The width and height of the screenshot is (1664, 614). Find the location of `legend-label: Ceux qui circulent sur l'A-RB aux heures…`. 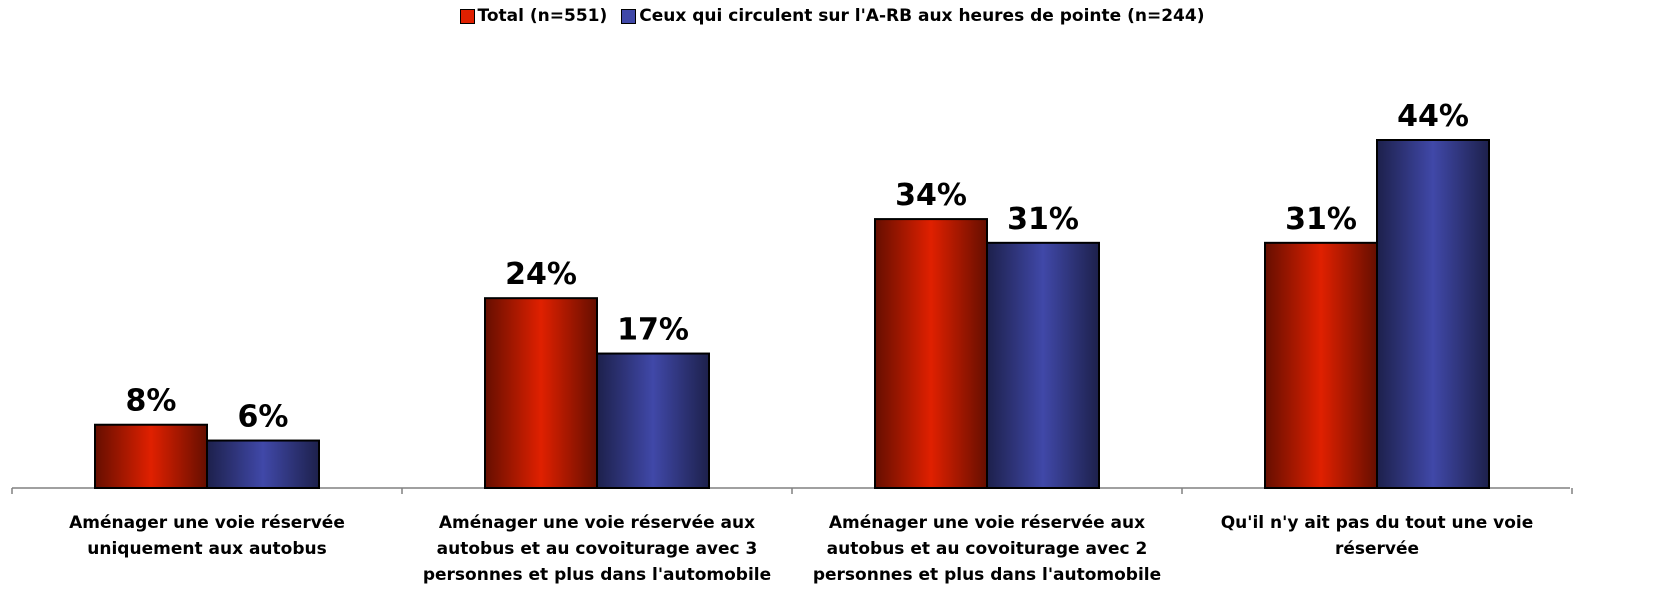

legend-label: Ceux qui circulent sur l'A-RB aux heures… is located at coordinates (922, 16).